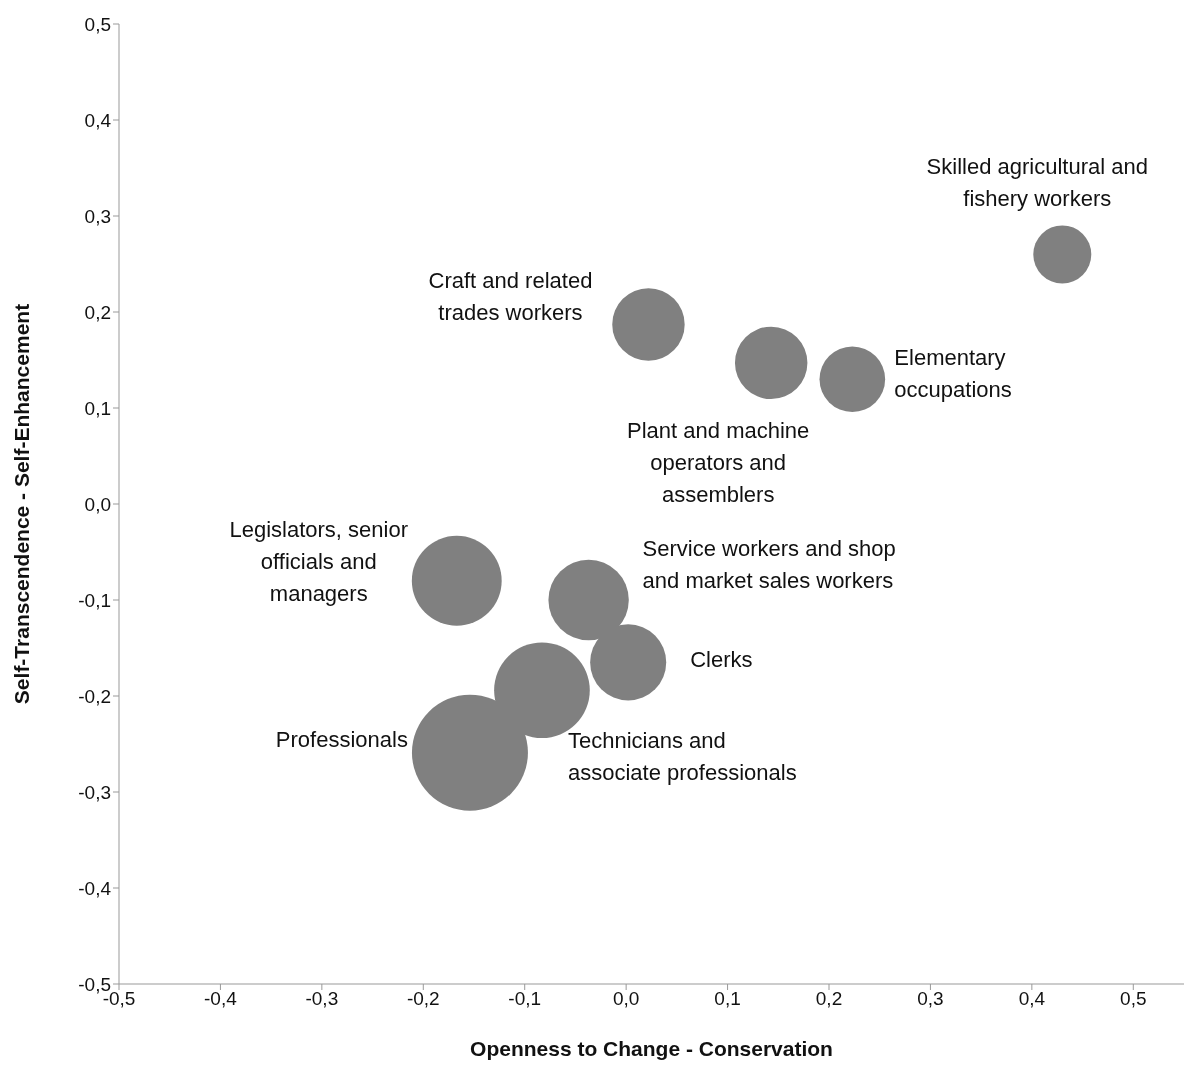  Describe the element at coordinates (341, 739) in the screenshot. I see `annotation: Professionals` at that location.